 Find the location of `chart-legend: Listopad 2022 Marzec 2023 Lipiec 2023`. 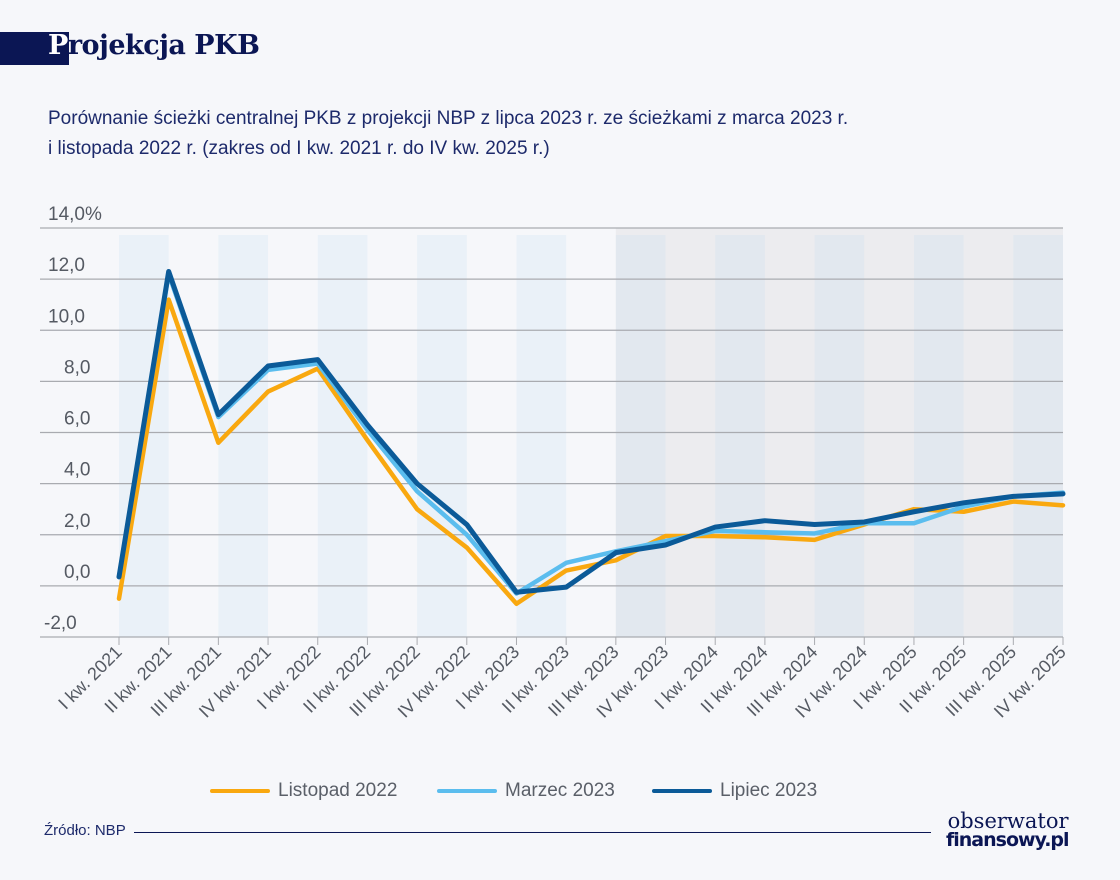

chart-legend: Listopad 2022 Marzec 2023 Lipiec 2023 is located at coordinates (560, 792).